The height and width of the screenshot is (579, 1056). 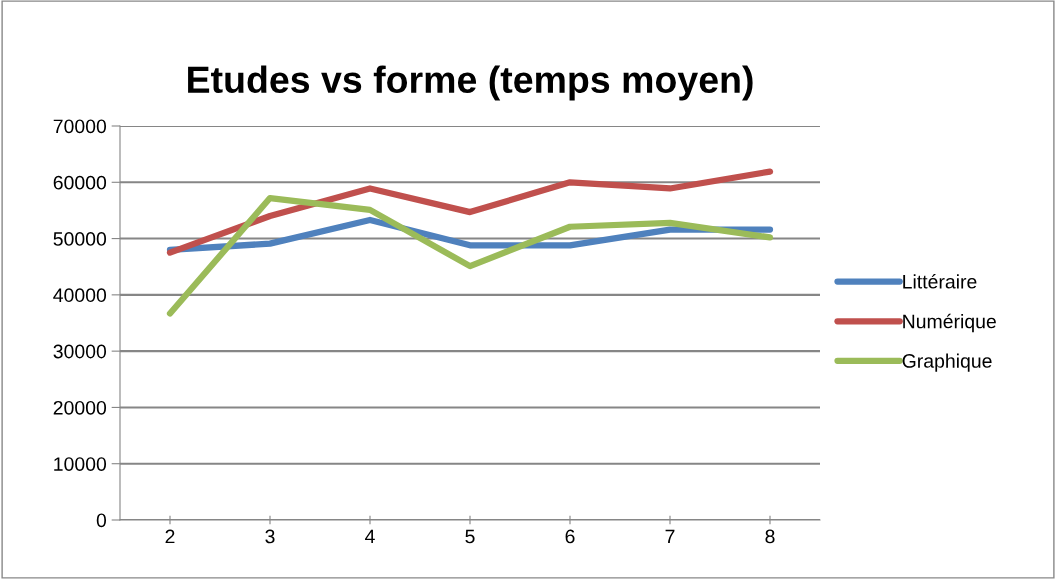 I want to click on legend-label: Graphique, so click(x=947, y=362).